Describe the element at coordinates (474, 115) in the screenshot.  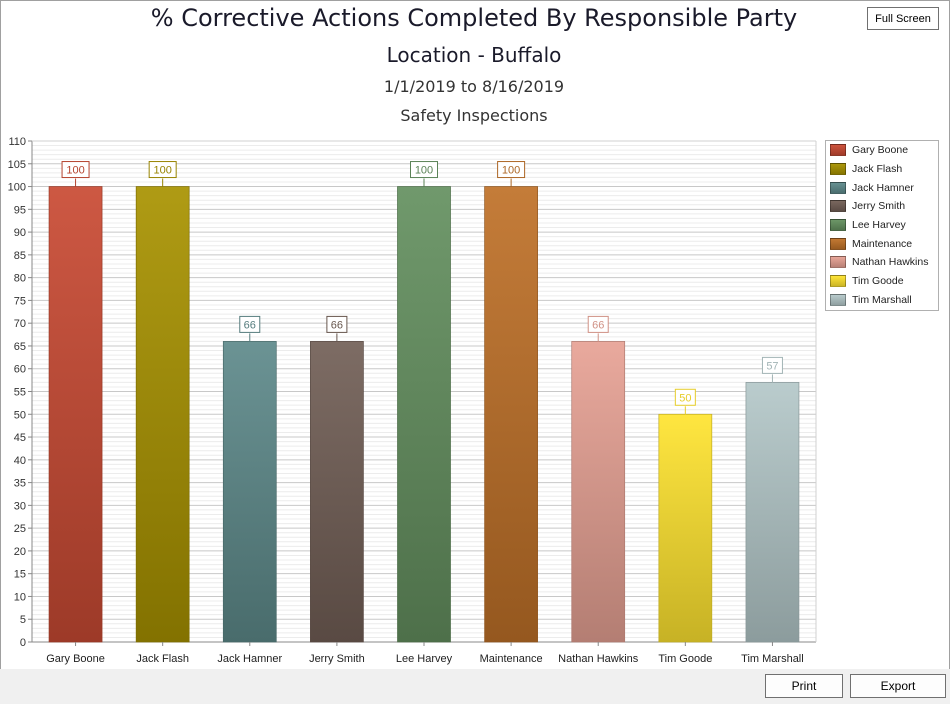
I see `inspection-category: Safety Inspections` at that location.